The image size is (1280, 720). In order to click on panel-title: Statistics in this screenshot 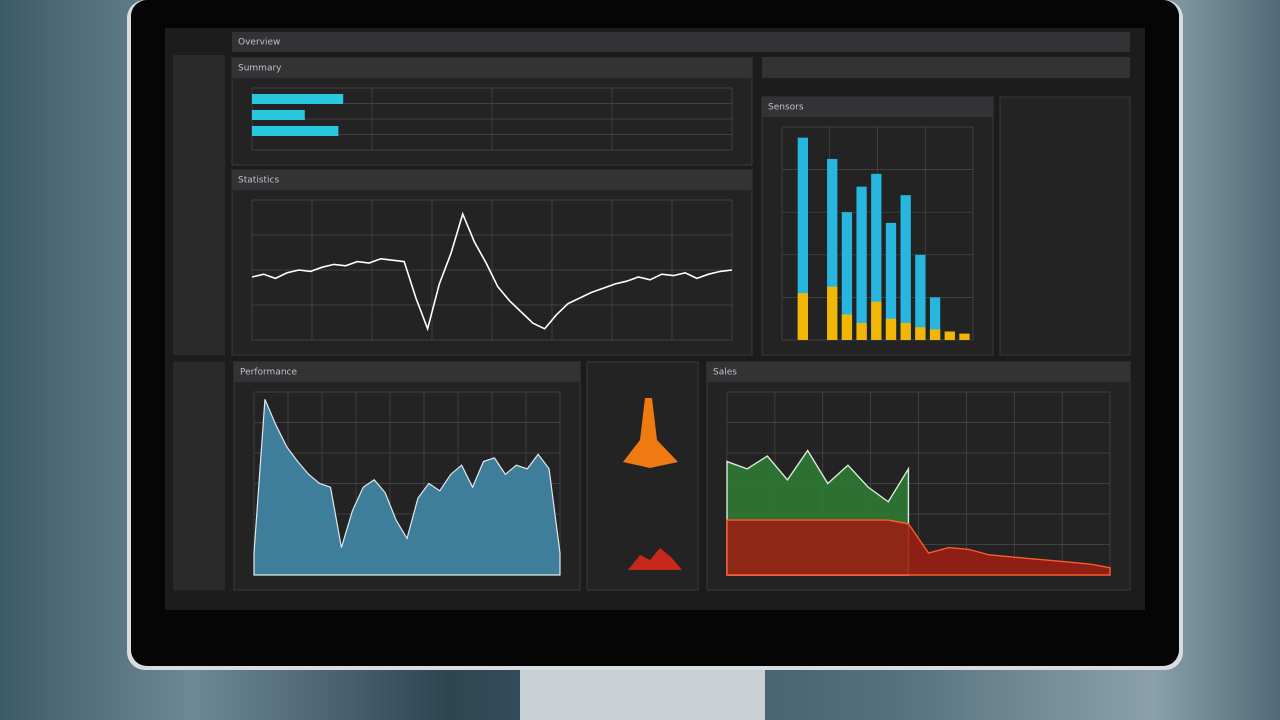, I will do `click(258, 181)`.